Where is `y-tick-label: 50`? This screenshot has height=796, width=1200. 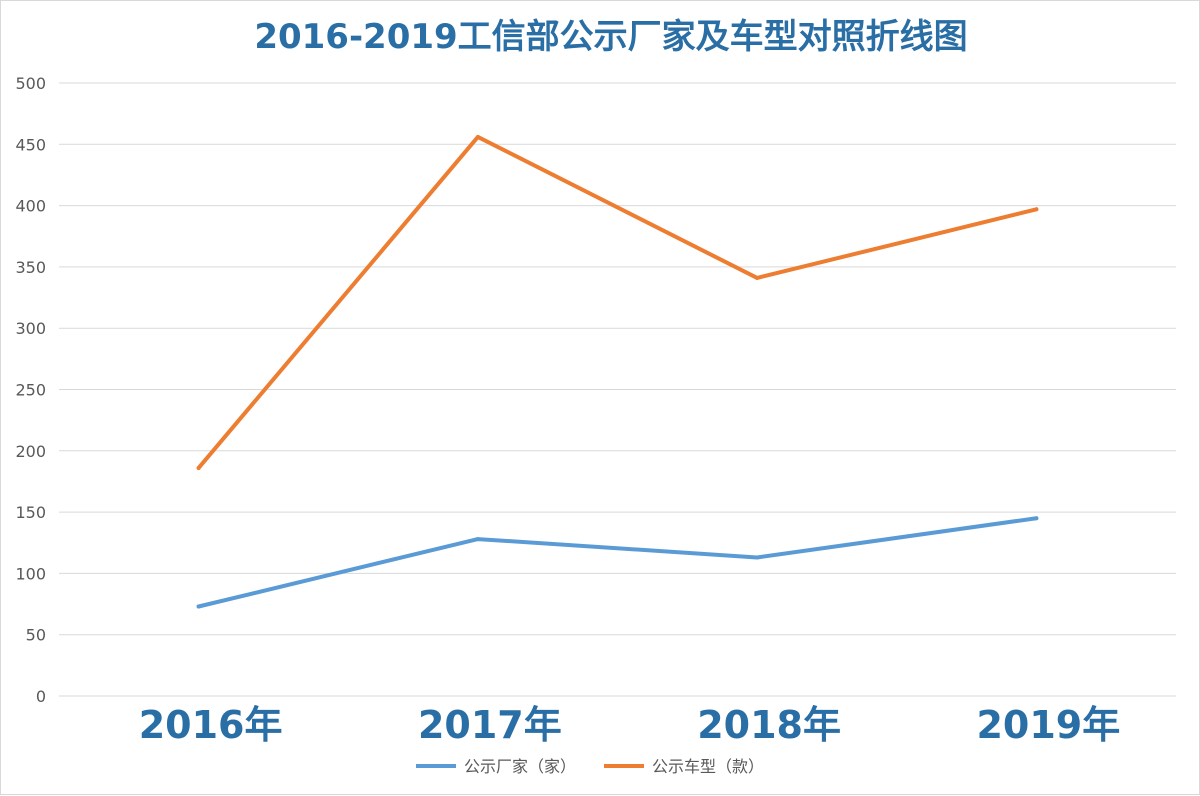
y-tick-label: 50 is located at coordinates (36, 635).